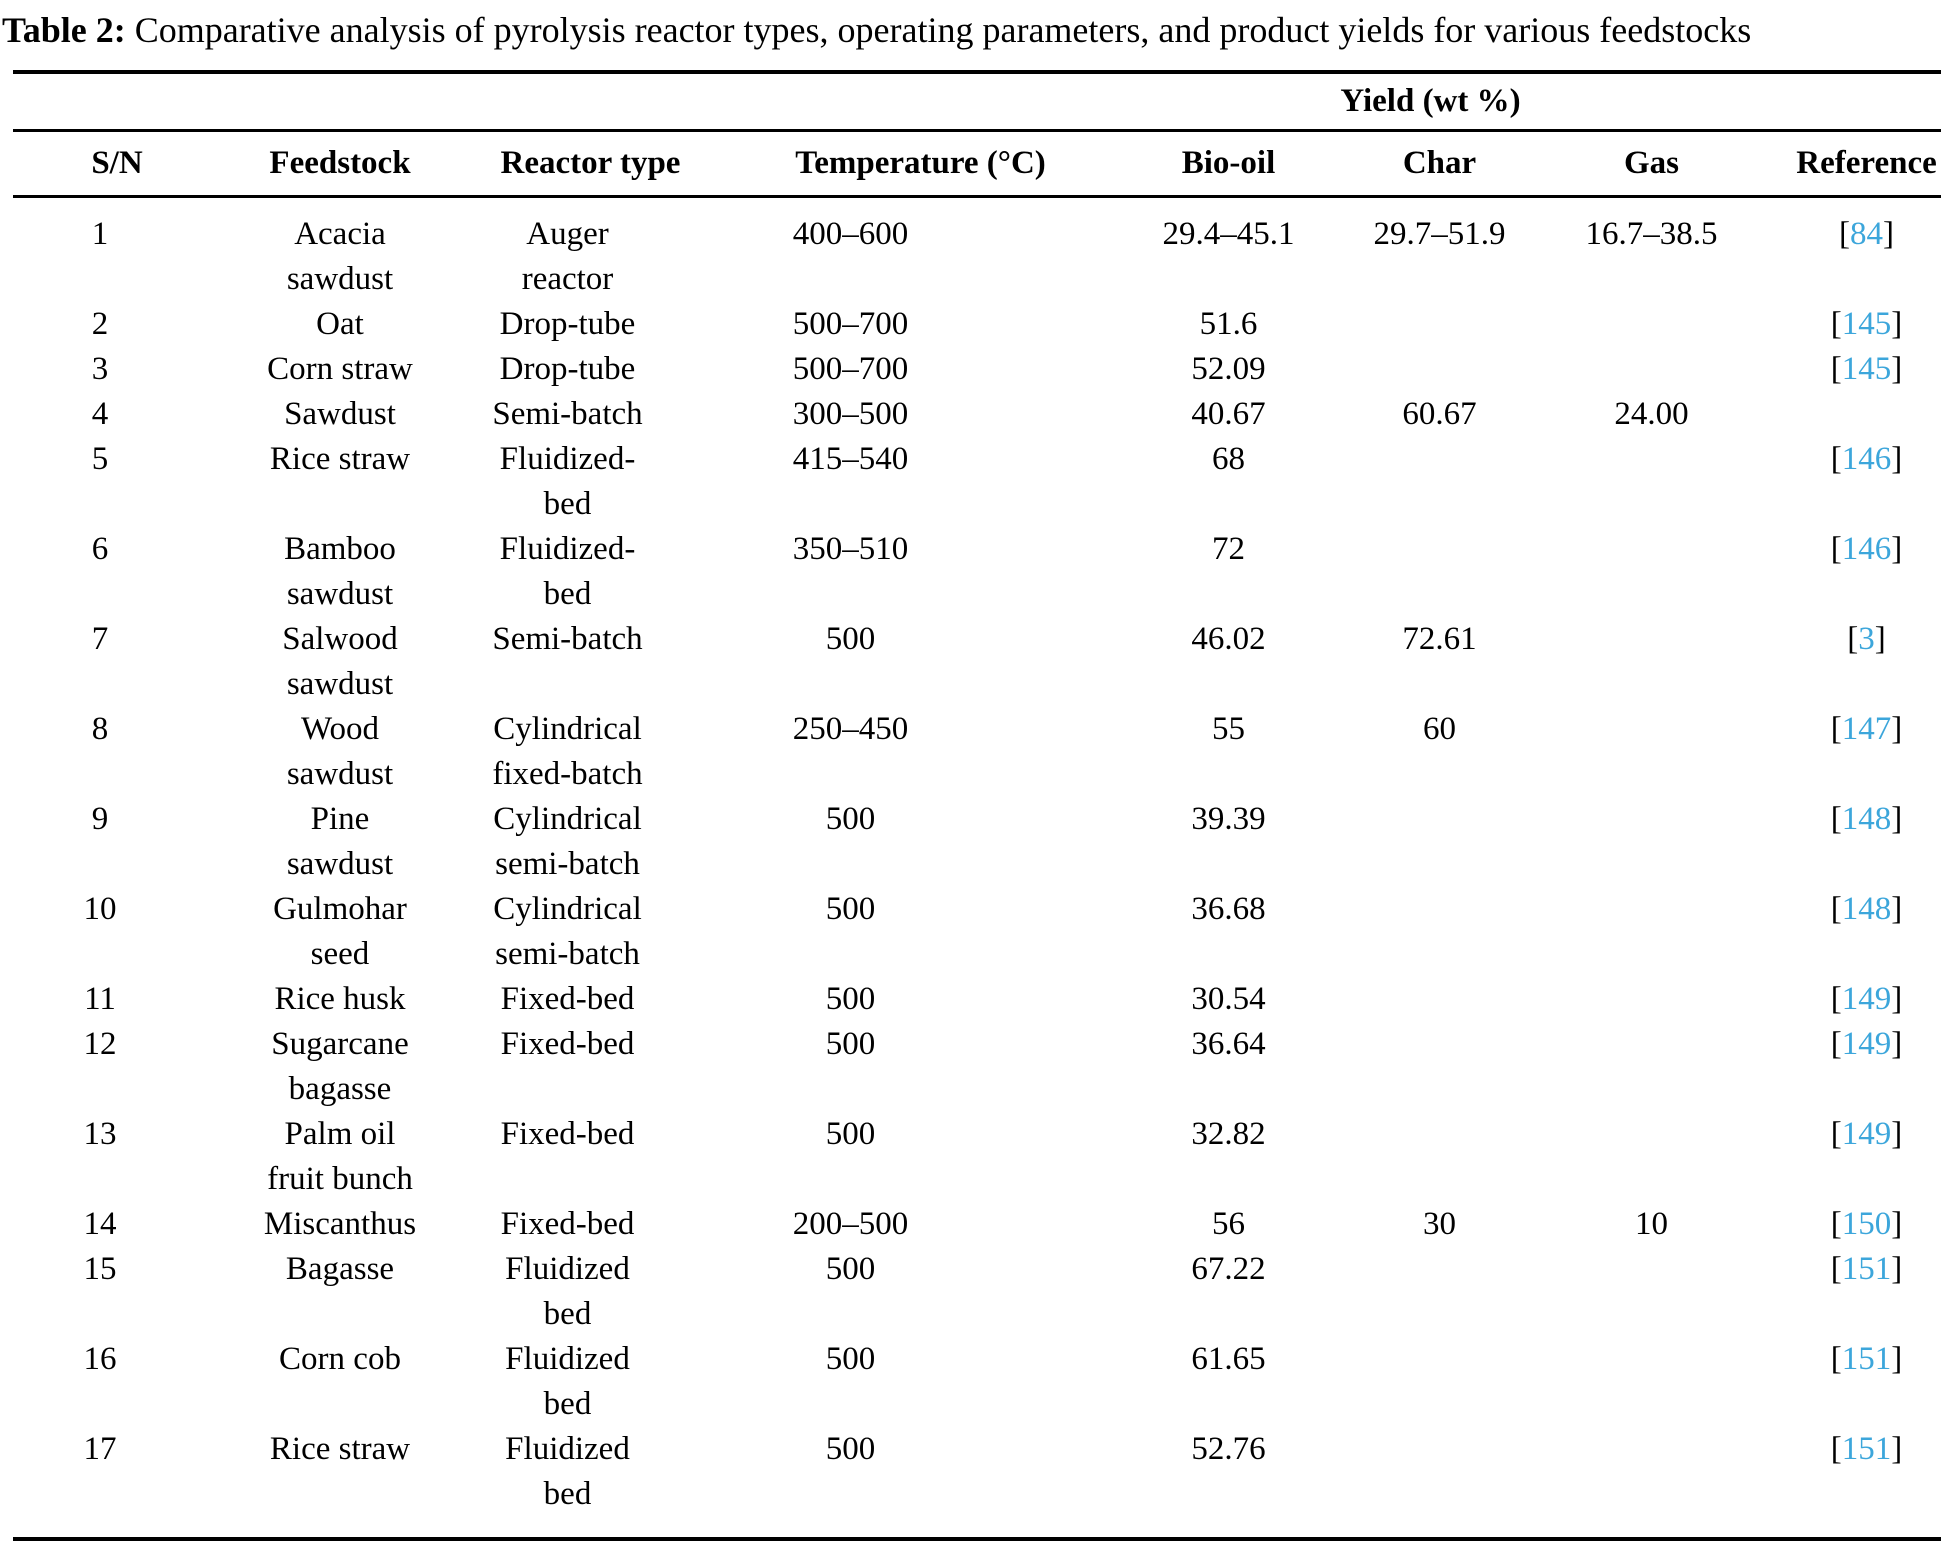 Image resolution: width=1955 pixels, height=1556 pixels. I want to click on citation-link: 3, so click(1866, 638).